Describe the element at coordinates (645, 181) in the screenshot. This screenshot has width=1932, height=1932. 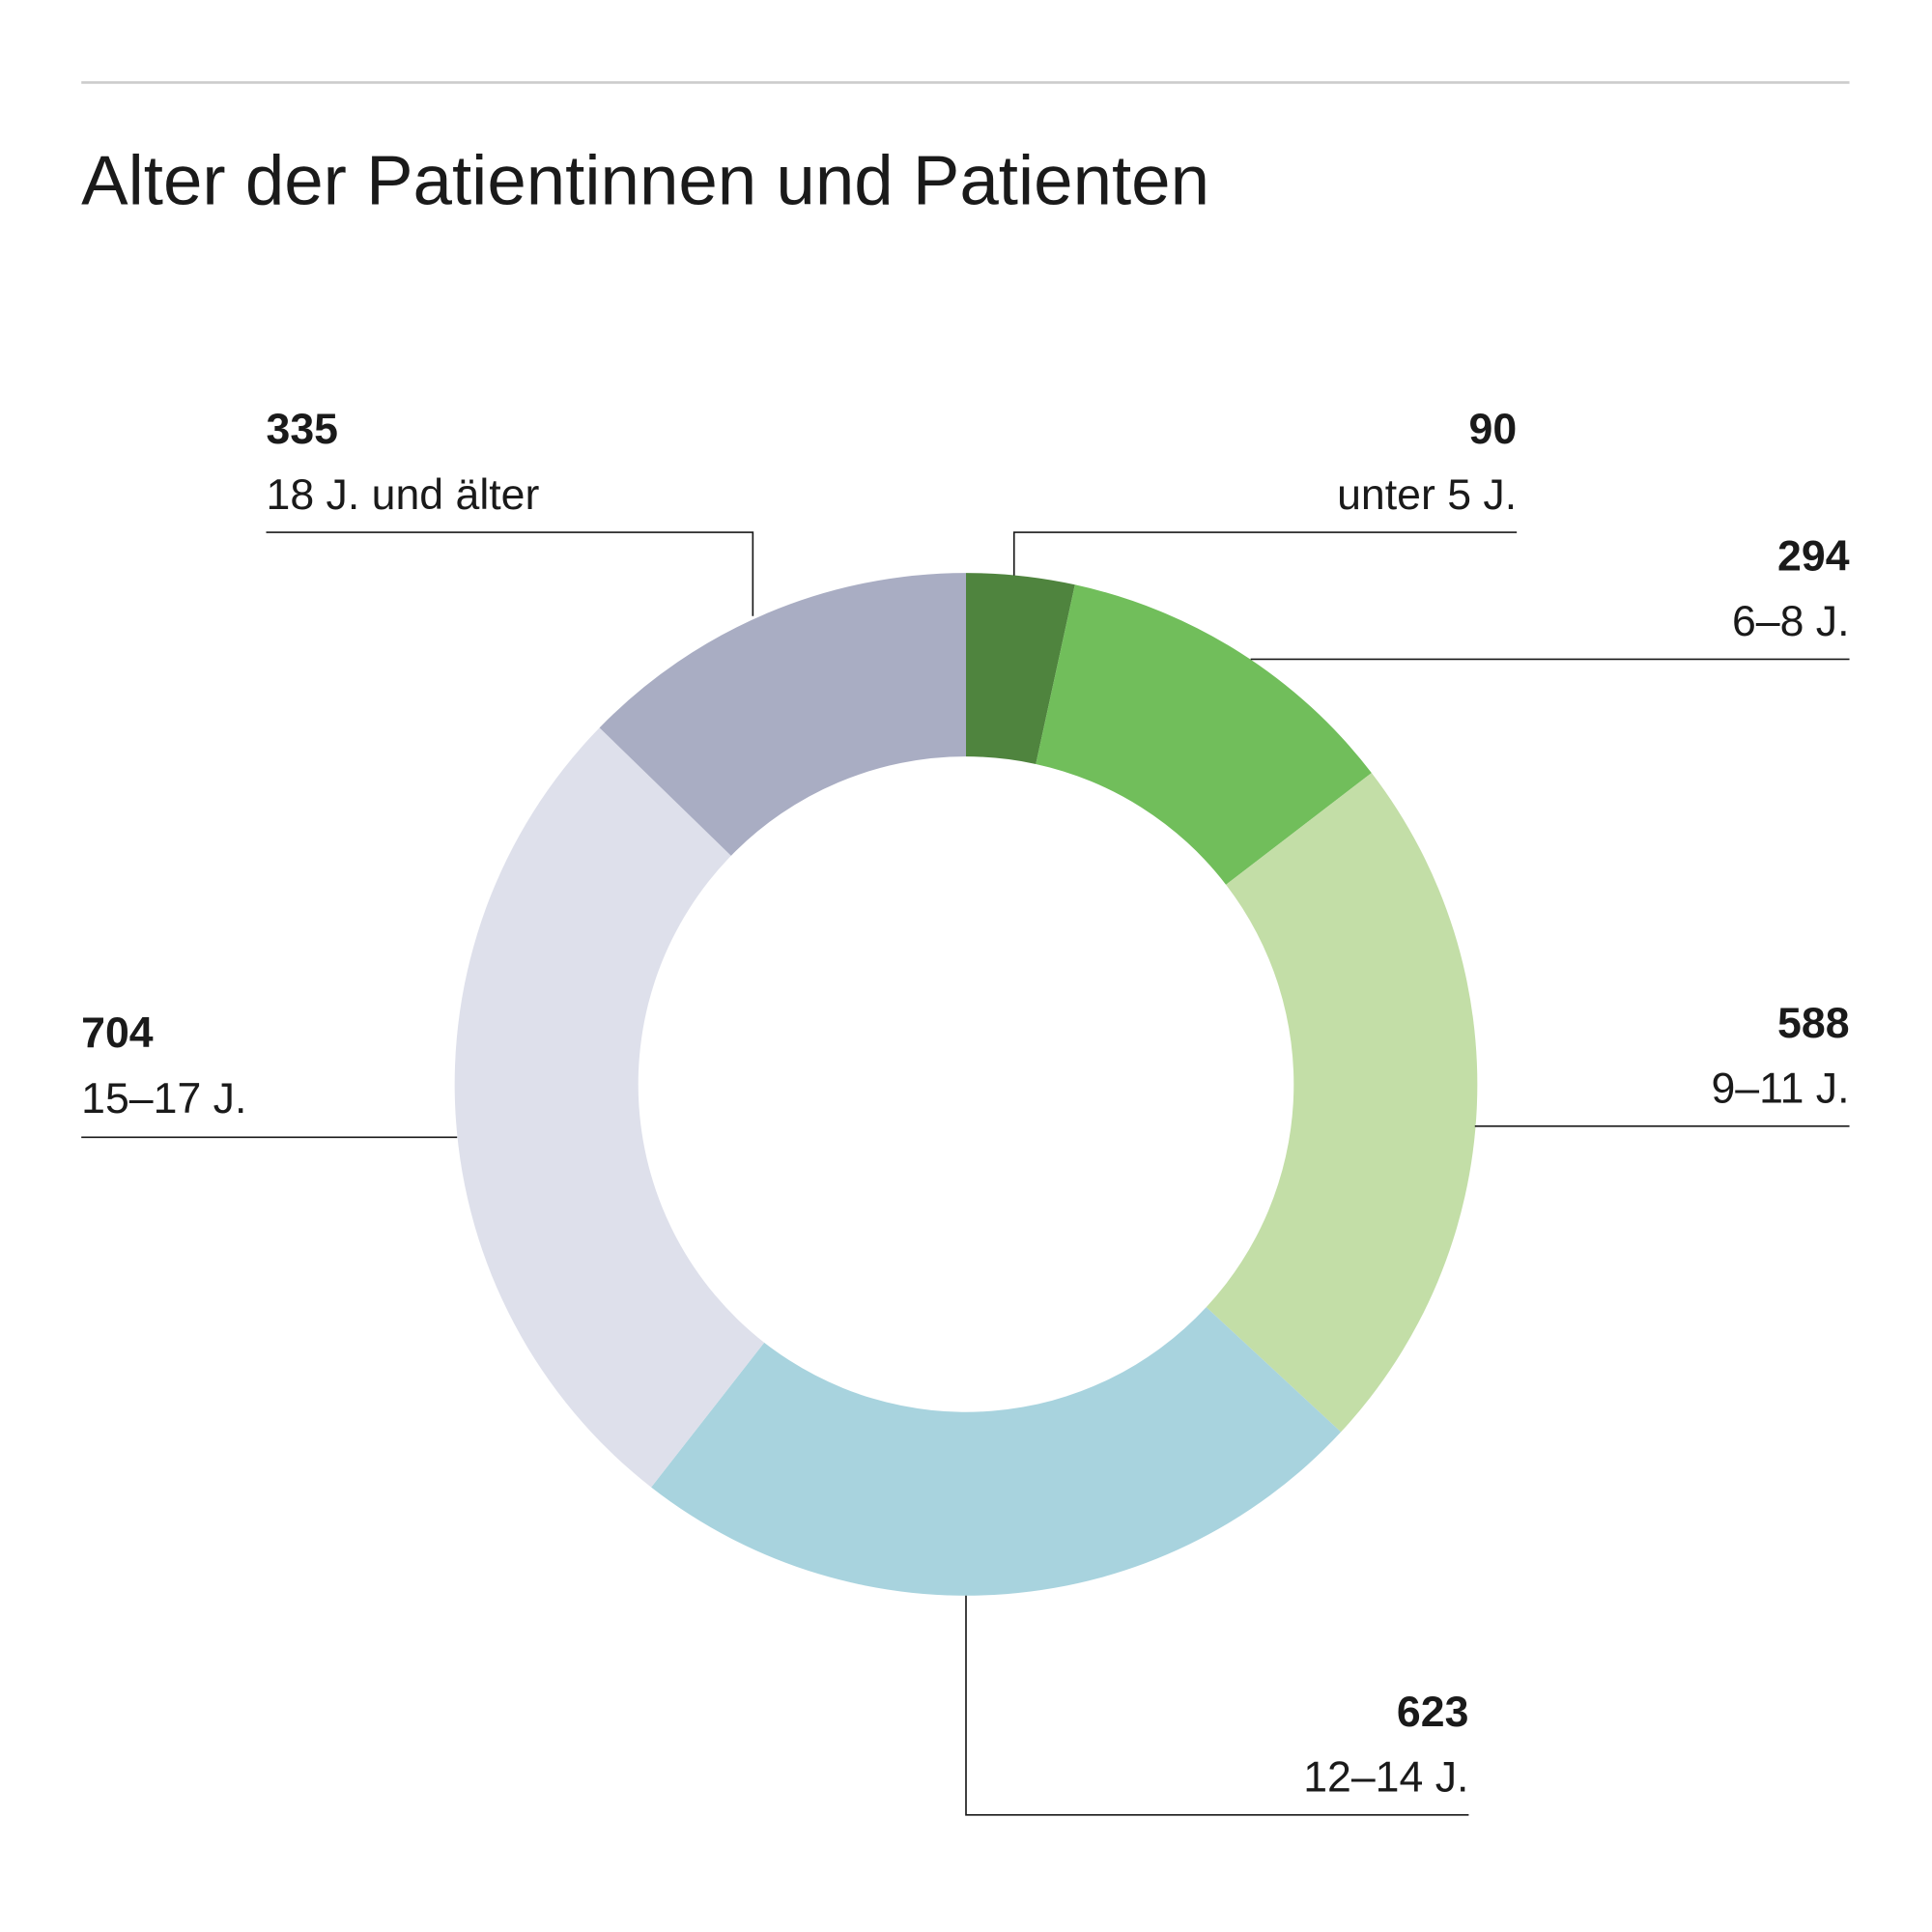
I see `chart-title: Alter der Patientinnen und Patienten` at that location.